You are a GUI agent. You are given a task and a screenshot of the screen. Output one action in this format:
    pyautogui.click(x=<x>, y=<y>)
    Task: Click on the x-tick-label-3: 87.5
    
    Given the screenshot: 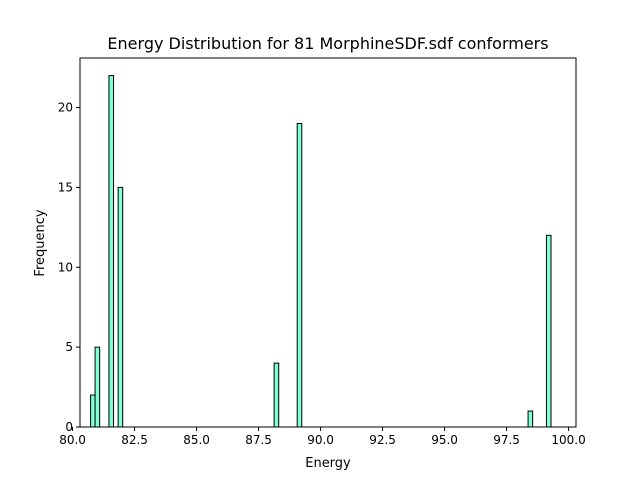 What is the action you would take?
    pyautogui.click(x=258, y=440)
    